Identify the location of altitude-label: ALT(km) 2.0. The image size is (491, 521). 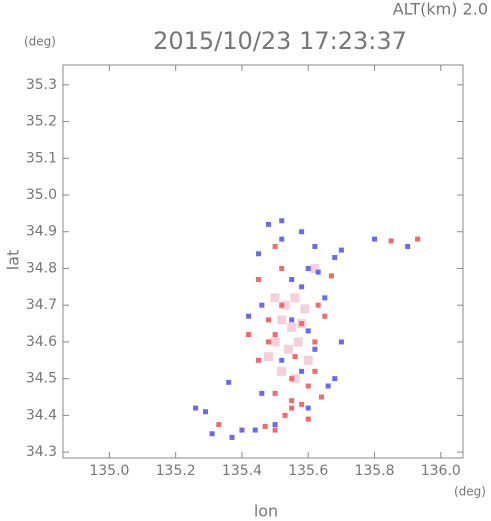
(440, 9).